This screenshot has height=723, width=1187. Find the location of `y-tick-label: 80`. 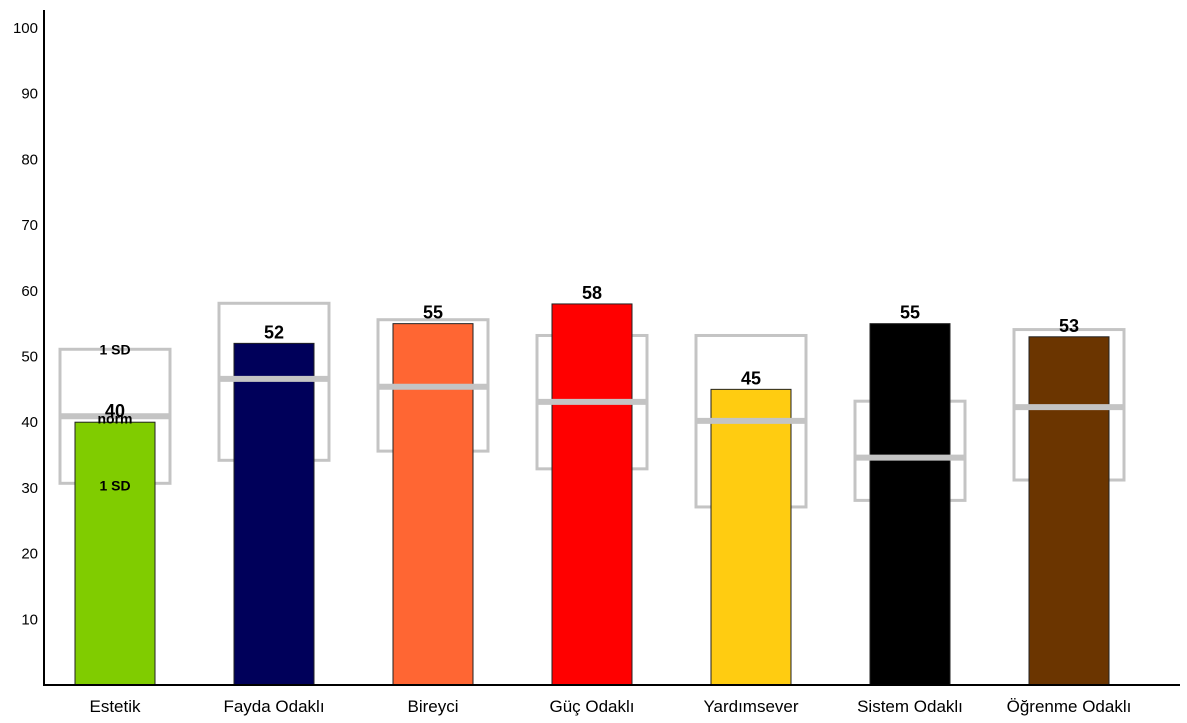

y-tick-label: 80 is located at coordinates (29, 159).